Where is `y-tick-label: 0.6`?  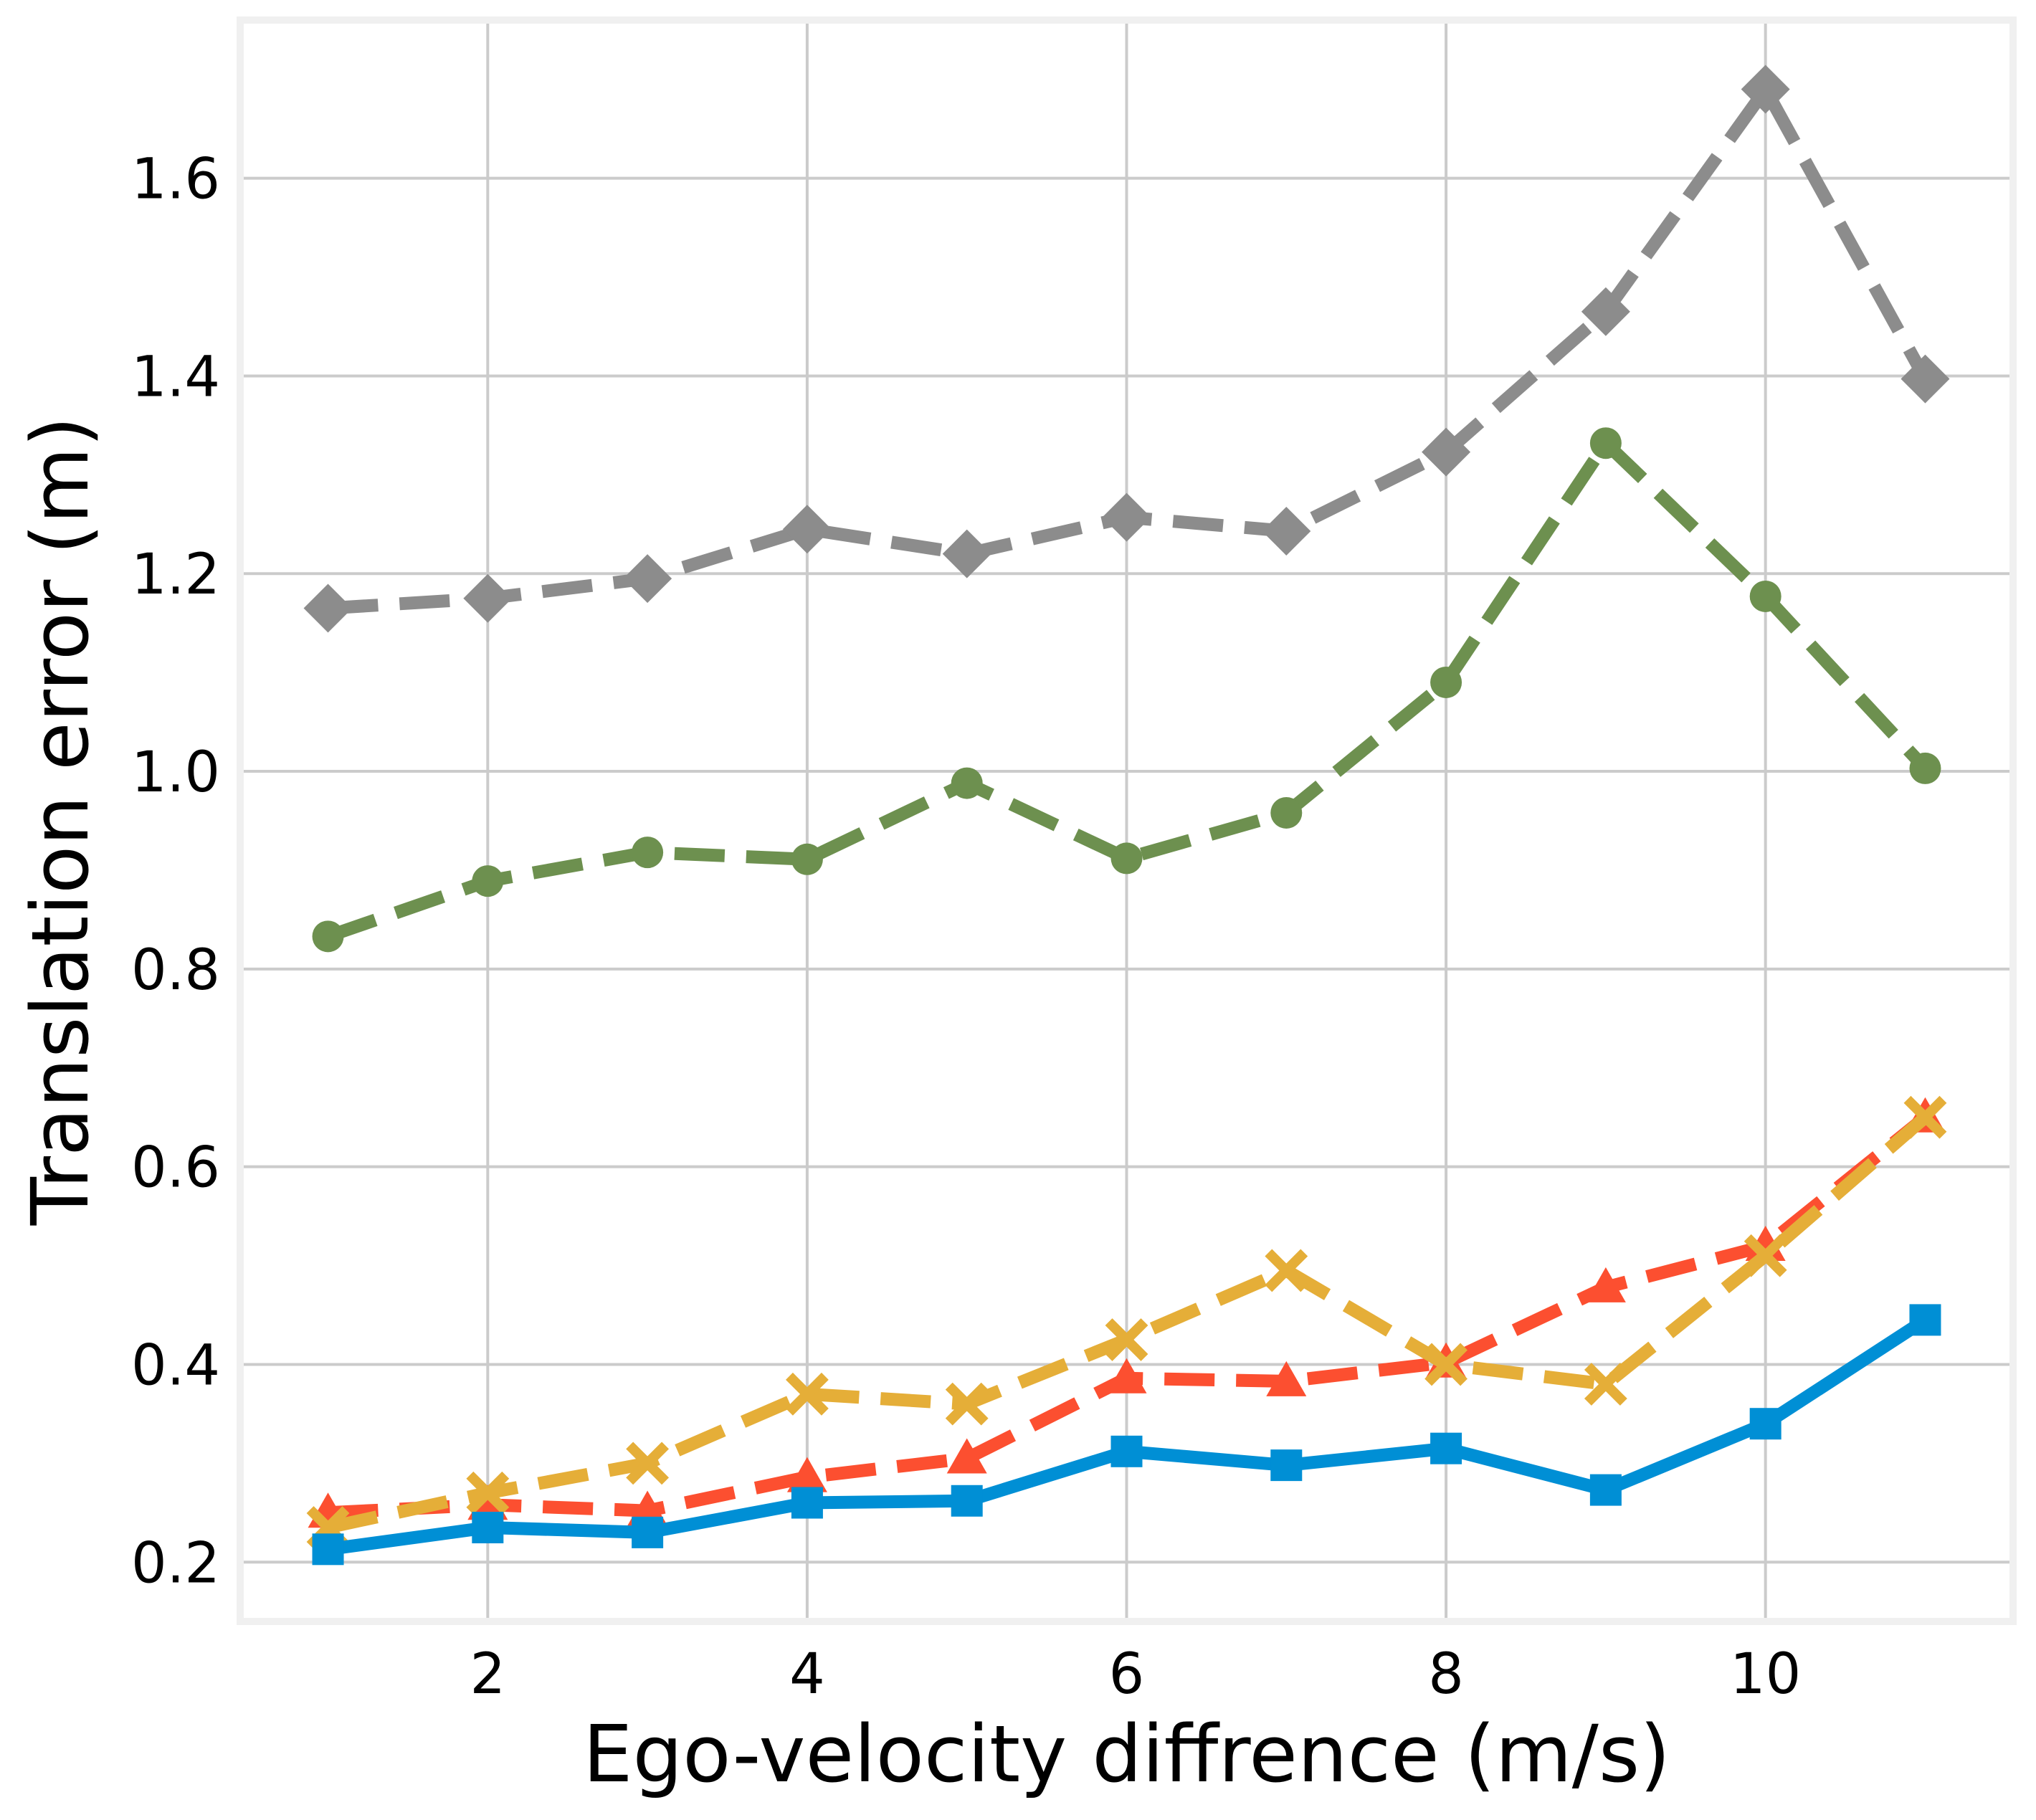
y-tick-label: 0.6 is located at coordinates (176, 1168).